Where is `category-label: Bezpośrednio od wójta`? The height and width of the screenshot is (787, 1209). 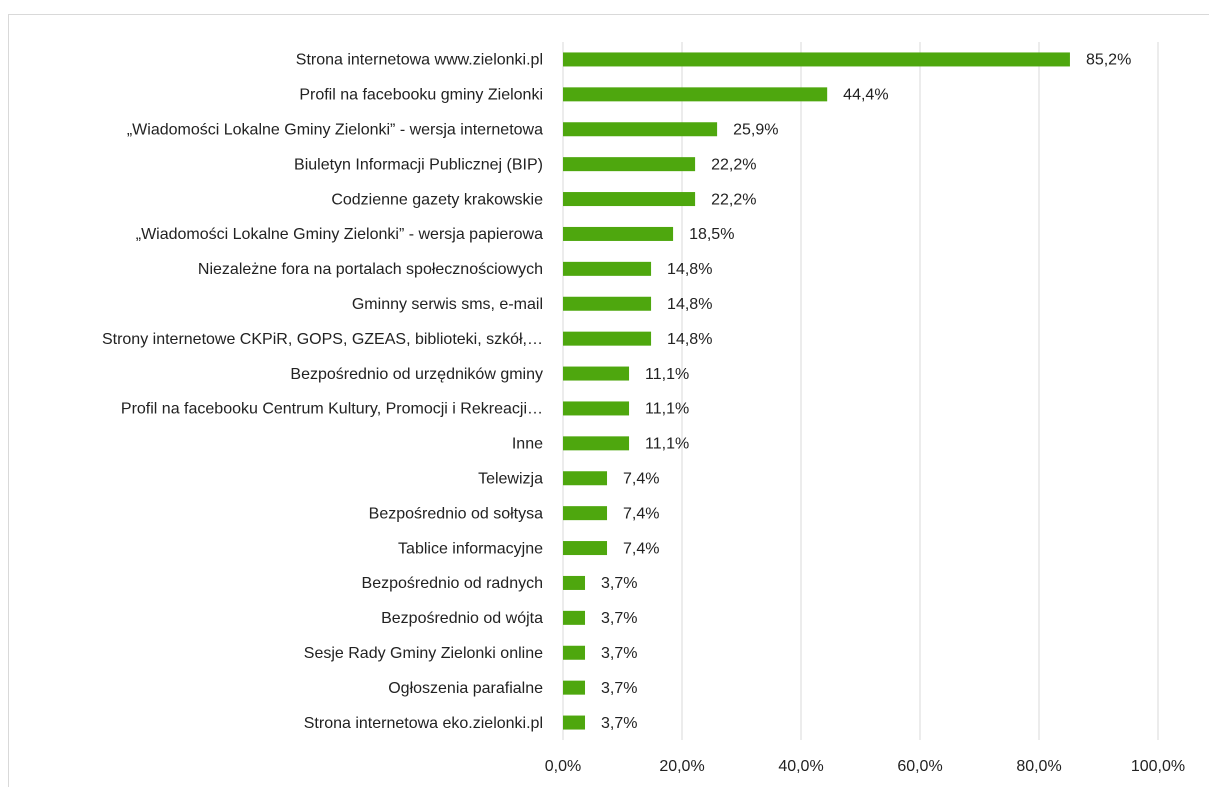
category-label: Bezpośrednio od wójta is located at coordinates (462, 618).